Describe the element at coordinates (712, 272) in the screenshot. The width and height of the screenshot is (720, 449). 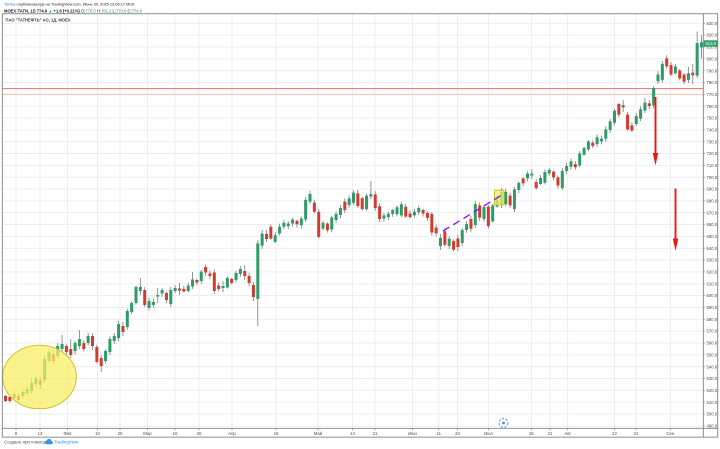
I see `svg-text: 620.0` at that location.